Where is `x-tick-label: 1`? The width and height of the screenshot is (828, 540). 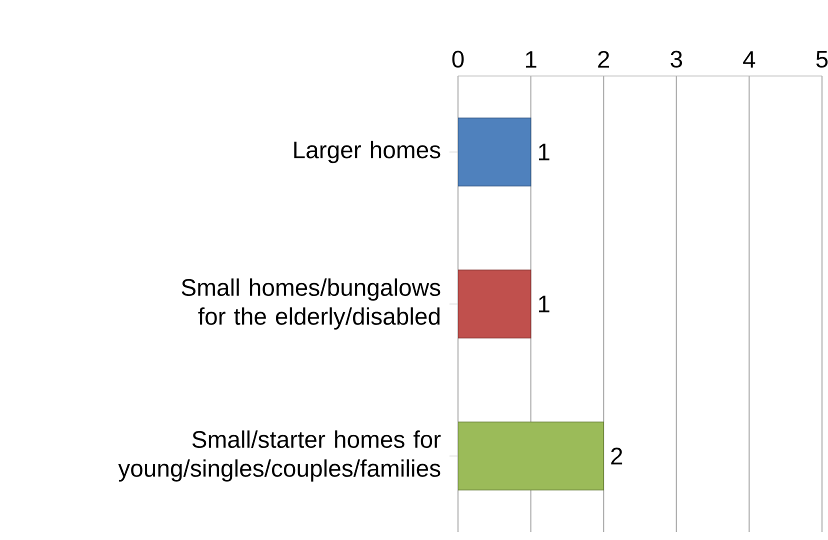 x-tick-label: 1 is located at coordinates (531, 59).